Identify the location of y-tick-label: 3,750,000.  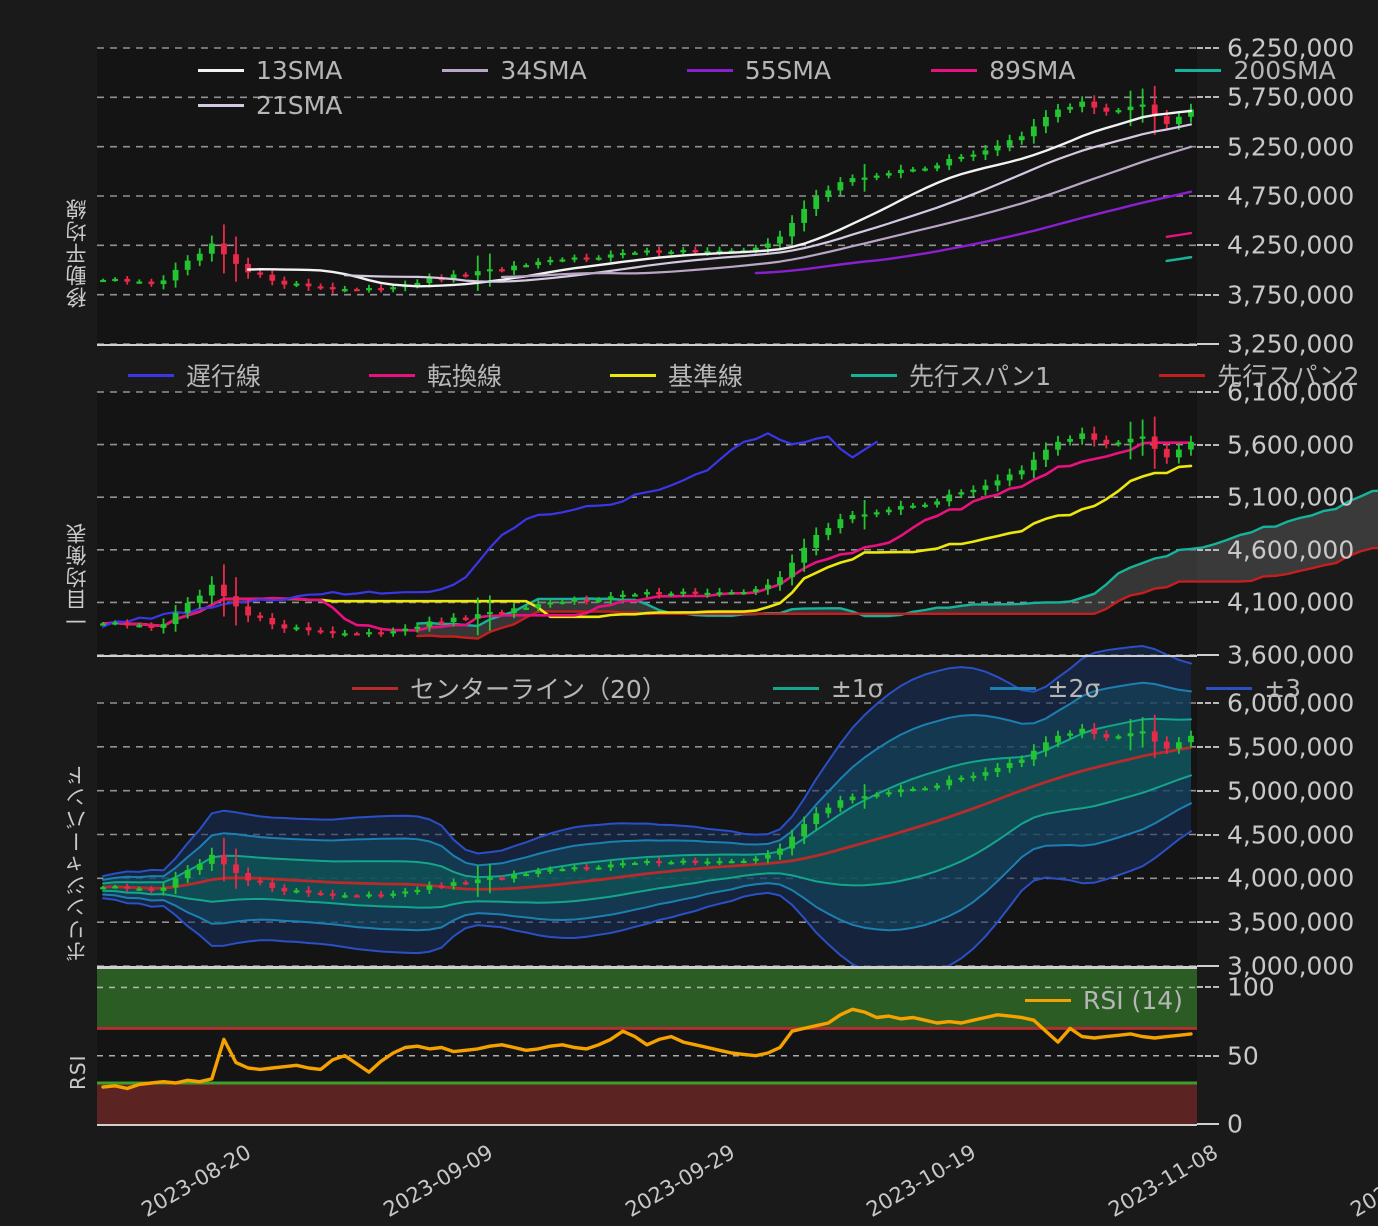
(1291, 295).